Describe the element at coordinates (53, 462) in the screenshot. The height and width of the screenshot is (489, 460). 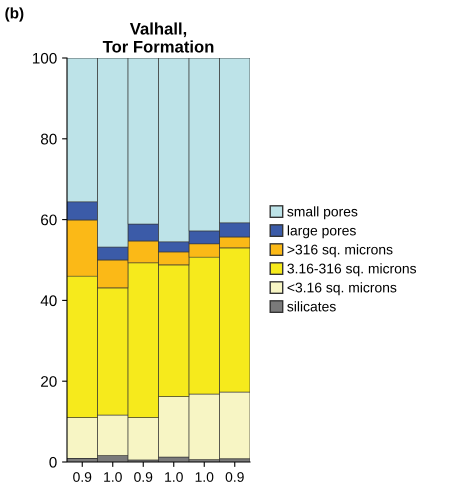
I see `y-tick-label: 0` at that location.